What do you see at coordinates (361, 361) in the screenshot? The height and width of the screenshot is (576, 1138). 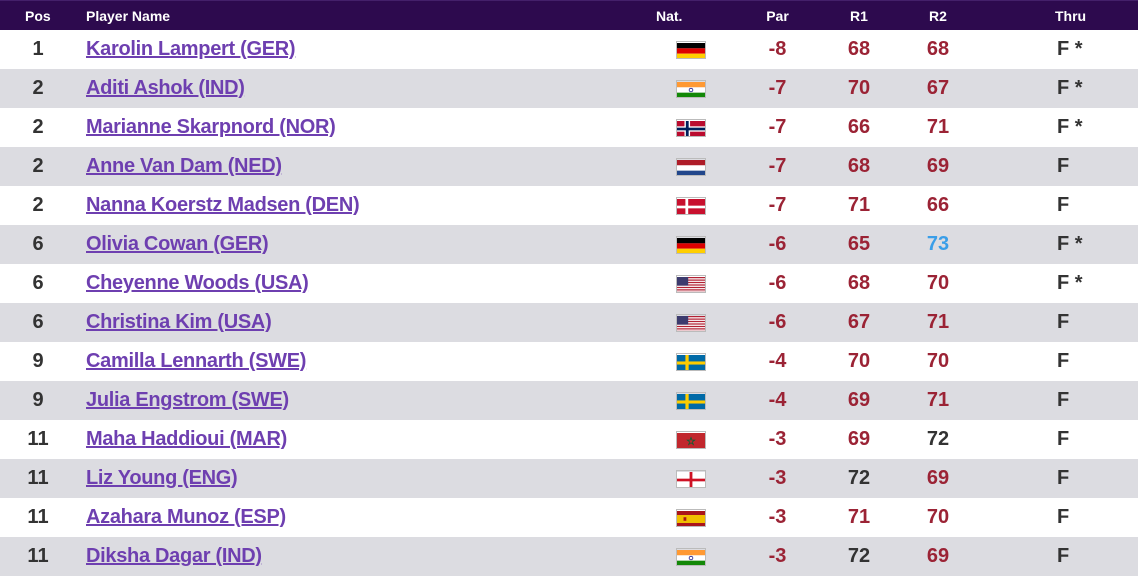 I see `player-name-cell: Camilla Lennarth (SWE)` at bounding box center [361, 361].